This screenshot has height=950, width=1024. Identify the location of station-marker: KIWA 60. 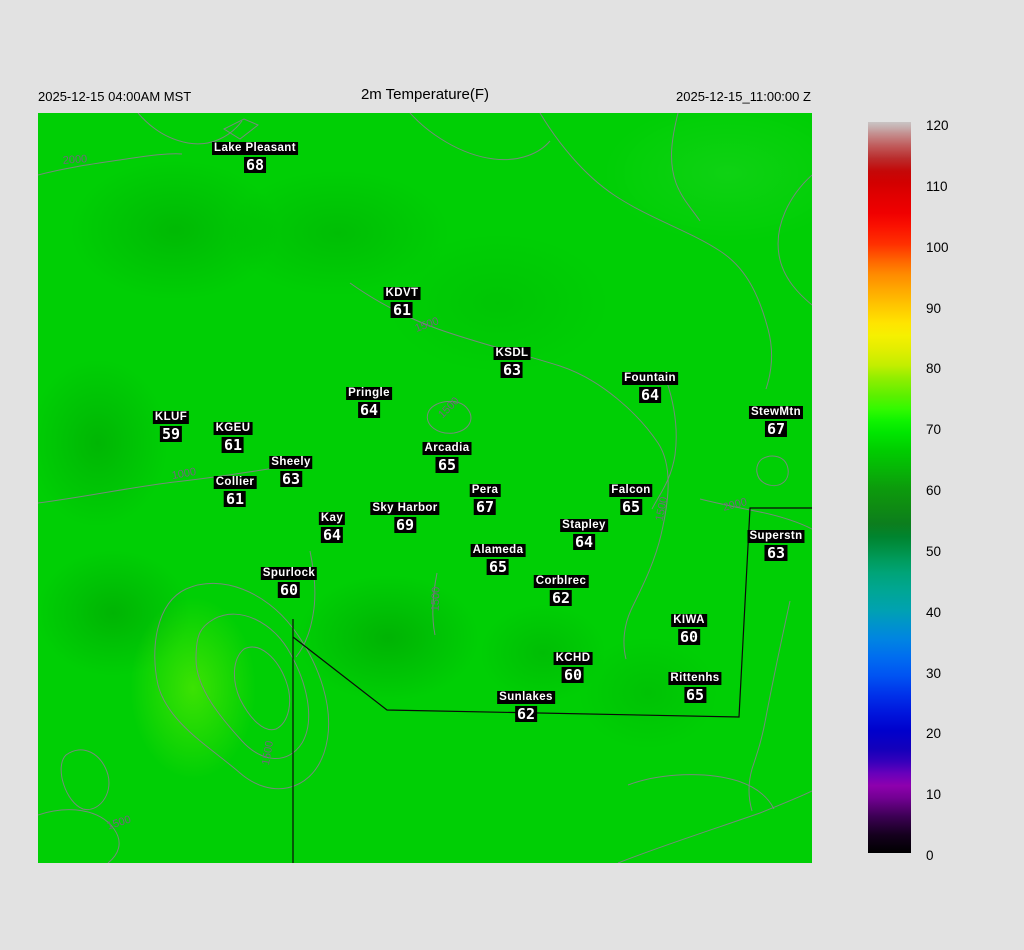
(689, 628).